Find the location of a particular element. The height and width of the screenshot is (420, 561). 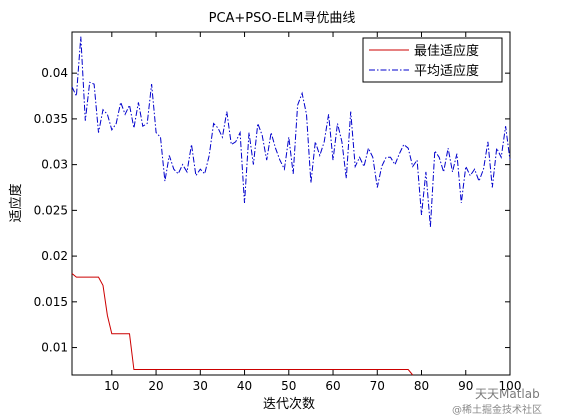

y-tick-label: 0.03 is located at coordinates (54, 165).